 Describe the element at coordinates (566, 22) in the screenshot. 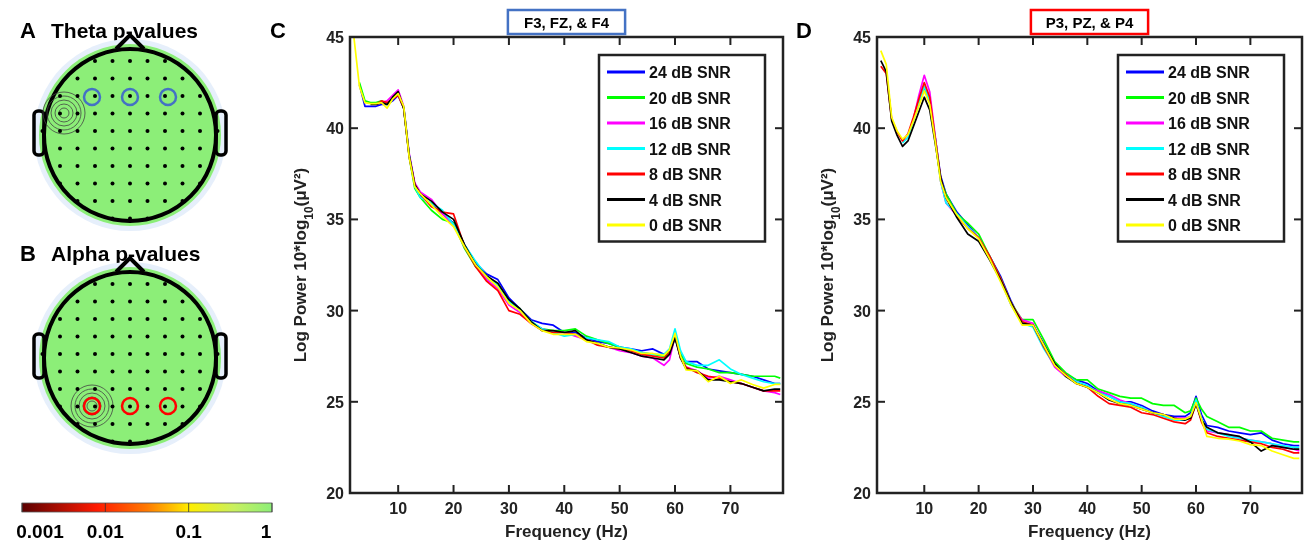

I see `chart-title: F3, FZ, & F4` at that location.